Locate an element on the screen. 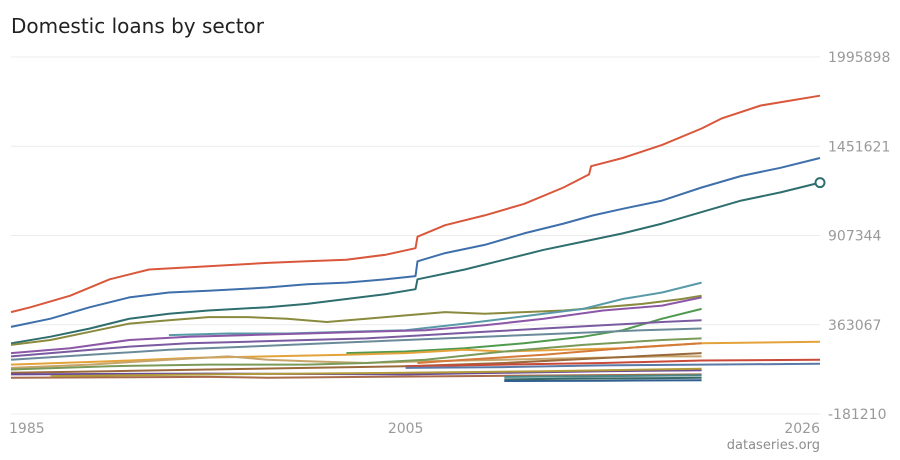  x-tick-label: 2026 is located at coordinates (802, 429).